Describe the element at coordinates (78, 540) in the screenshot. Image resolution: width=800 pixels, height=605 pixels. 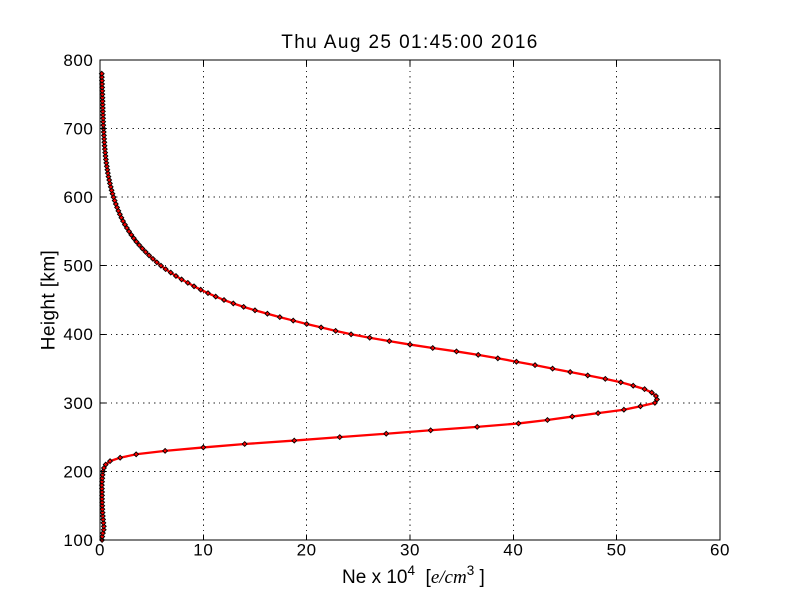
I see `svg-text: 100` at that location.